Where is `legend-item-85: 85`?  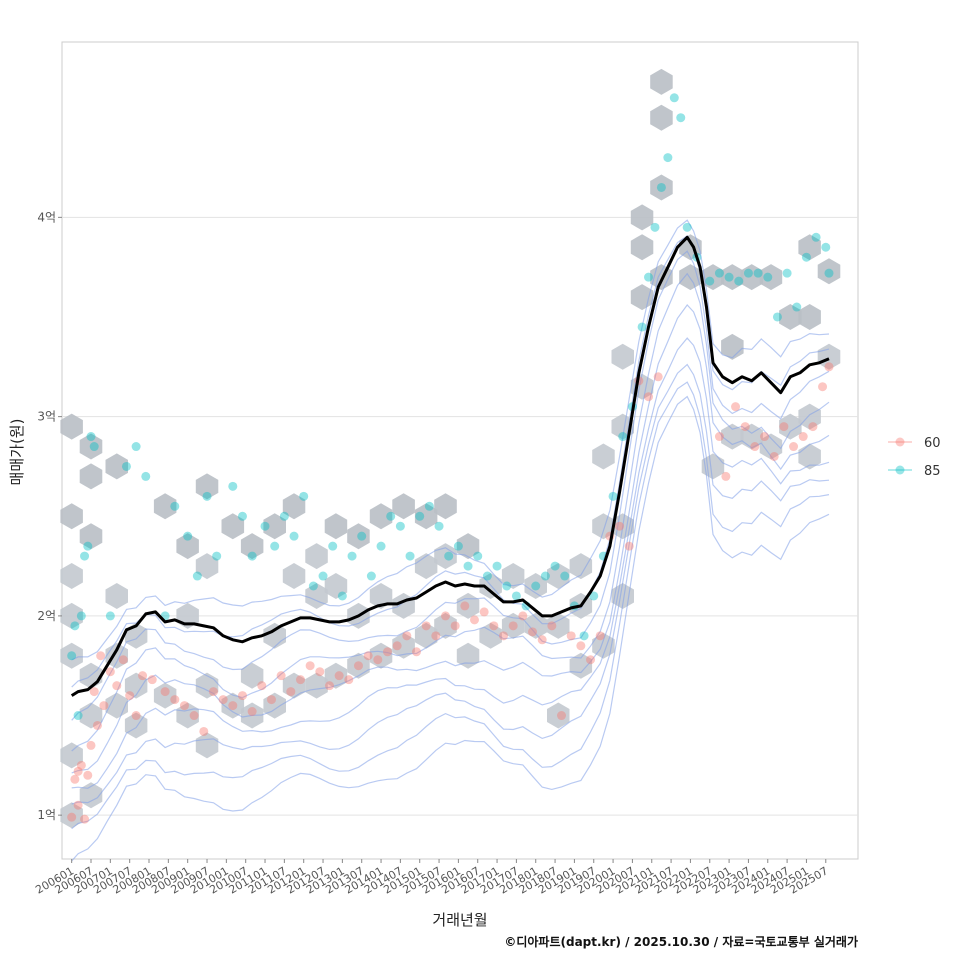 legend-item-85: 85 is located at coordinates (914, 471).